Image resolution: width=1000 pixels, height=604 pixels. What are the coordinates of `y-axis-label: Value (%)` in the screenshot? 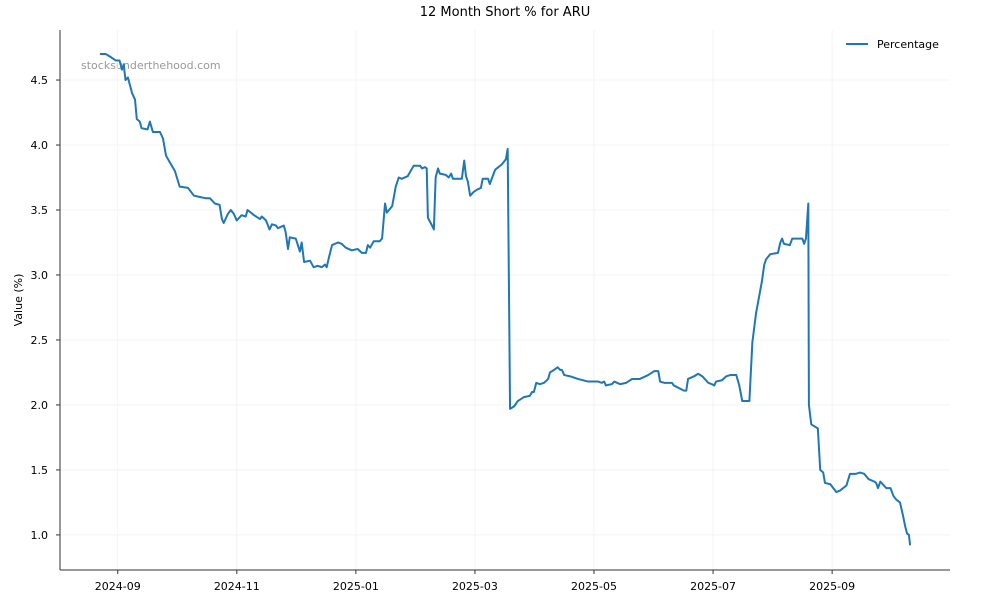 It's located at (18, 300).